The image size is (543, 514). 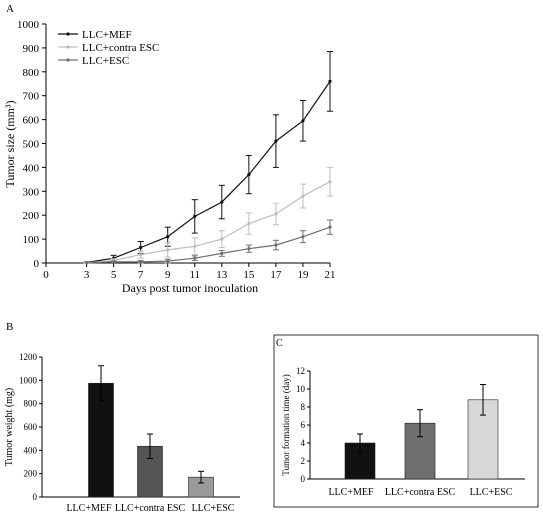 What do you see at coordinates (303, 443) in the screenshot?
I see `panel-c-y-tick-label: 4` at bounding box center [303, 443].